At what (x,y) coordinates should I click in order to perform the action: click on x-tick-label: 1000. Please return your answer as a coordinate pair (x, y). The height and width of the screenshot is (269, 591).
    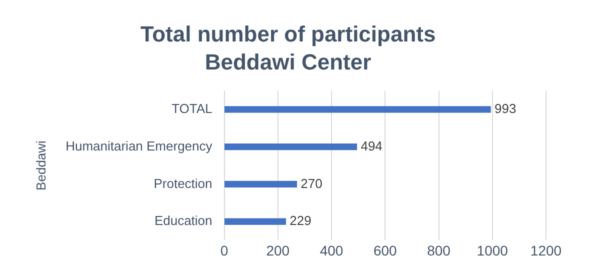
    Looking at the image, I should click on (492, 250).